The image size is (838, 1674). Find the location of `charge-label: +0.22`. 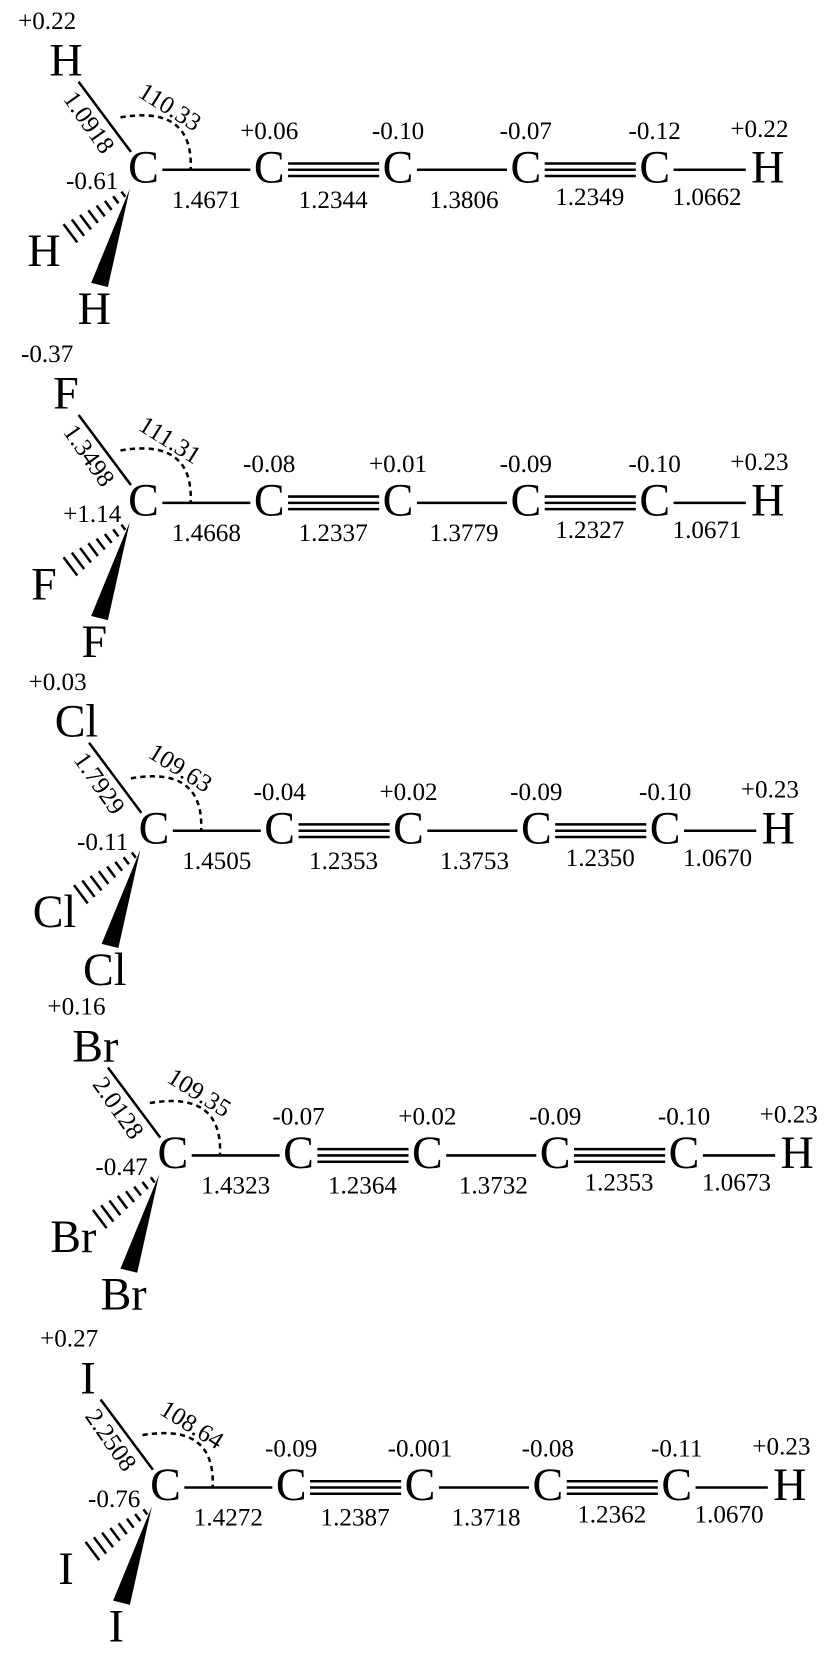

charge-label: +0.22 is located at coordinates (759, 129).